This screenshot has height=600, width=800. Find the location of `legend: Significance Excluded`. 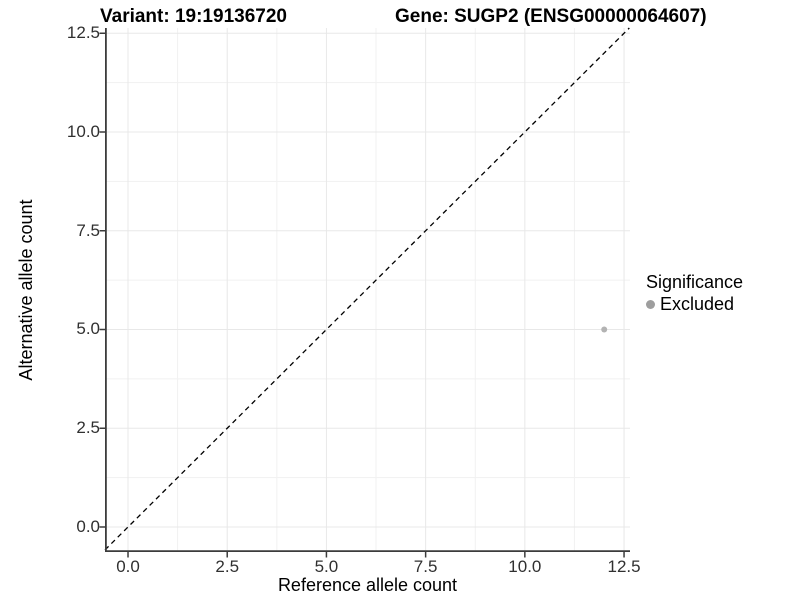

legend: Significance Excluded is located at coordinates (694, 293).